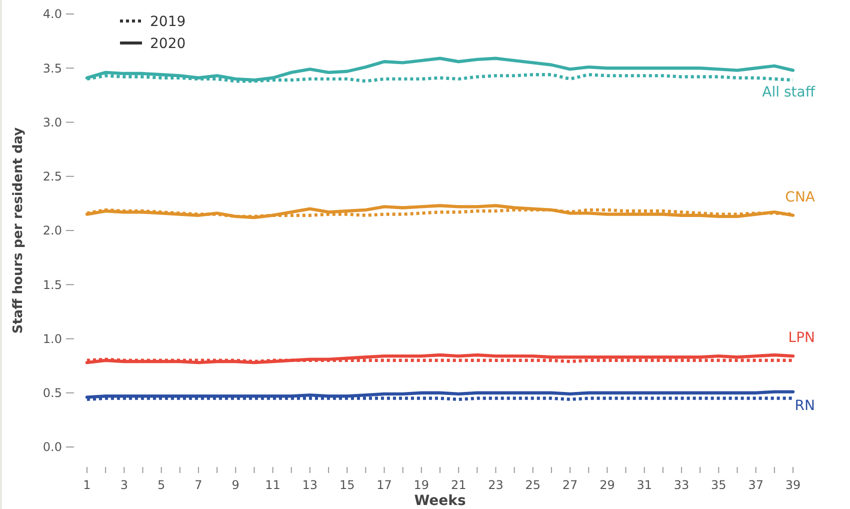 Image resolution: width=850 pixels, height=509 pixels. Describe the element at coordinates (236, 485) in the screenshot. I see `x-tick-label: 9` at that location.